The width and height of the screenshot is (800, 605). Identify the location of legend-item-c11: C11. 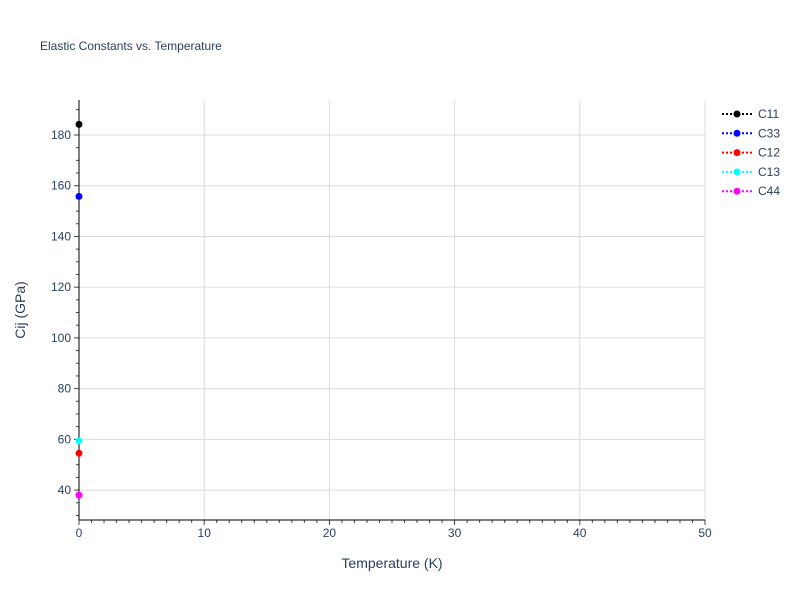
(750, 114).